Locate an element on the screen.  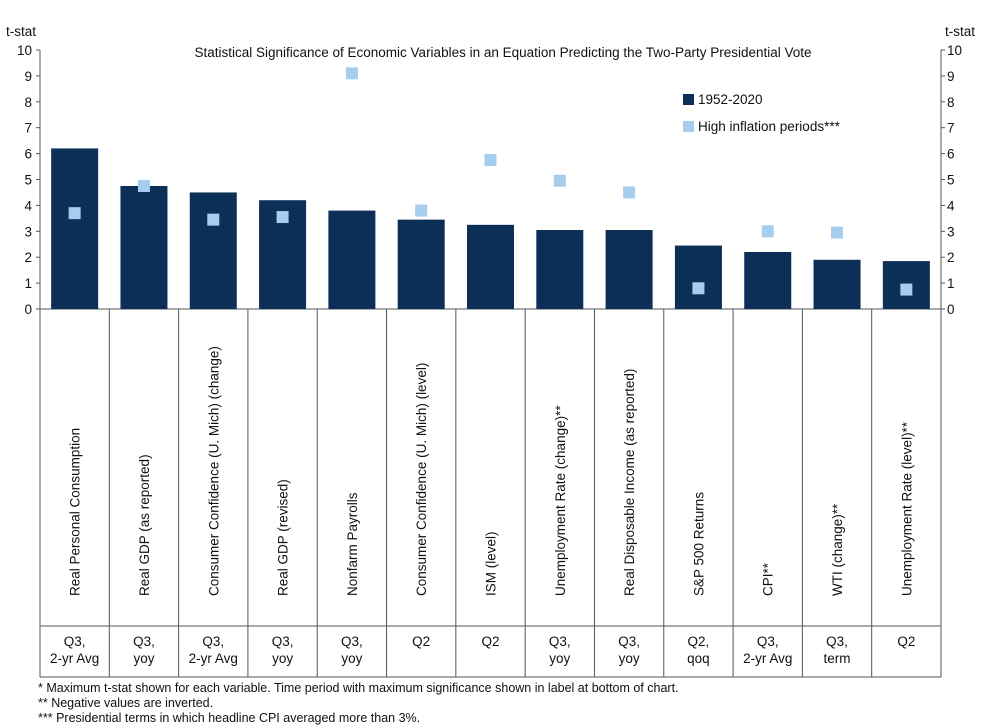
y-tick-label-left: 7 is located at coordinates (28, 128).